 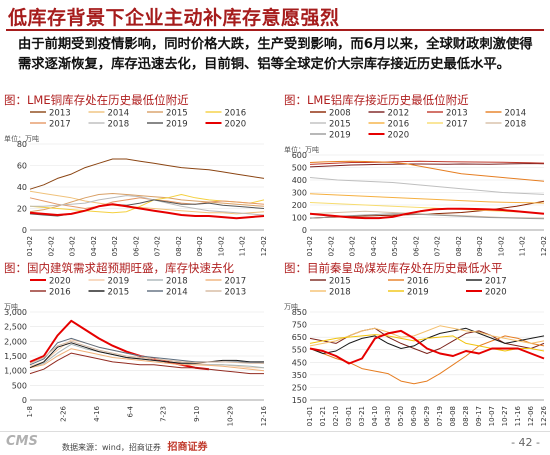 I want to click on x-tick-label: 10-02, so click(x=221, y=246).